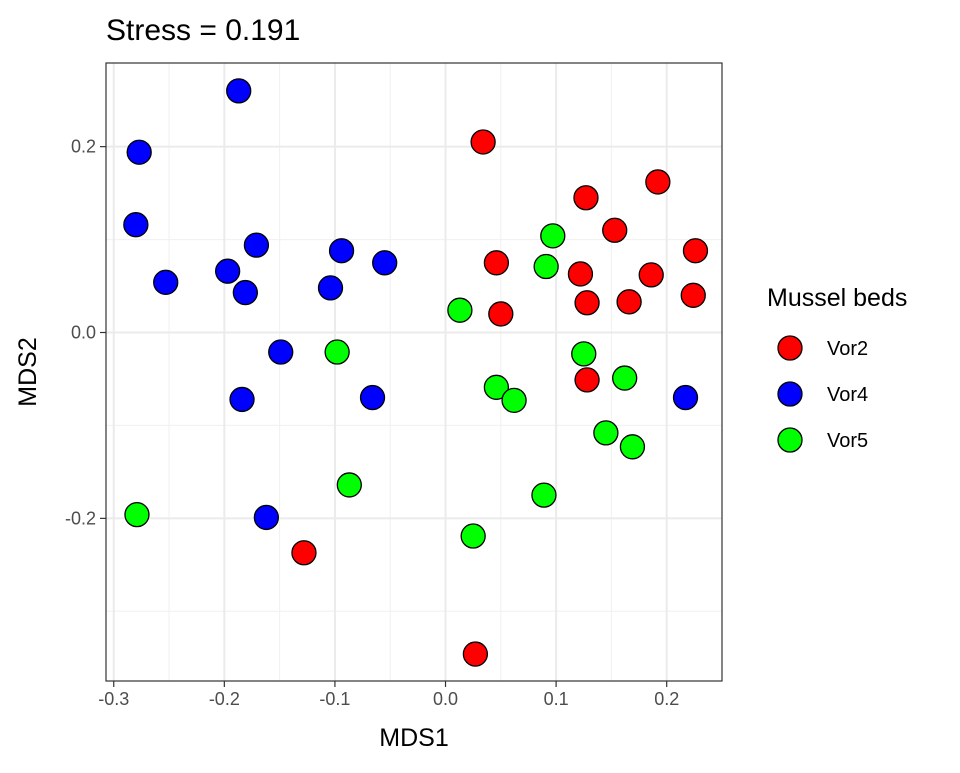  I want to click on x-tick-label: -0.3, so click(113, 699).